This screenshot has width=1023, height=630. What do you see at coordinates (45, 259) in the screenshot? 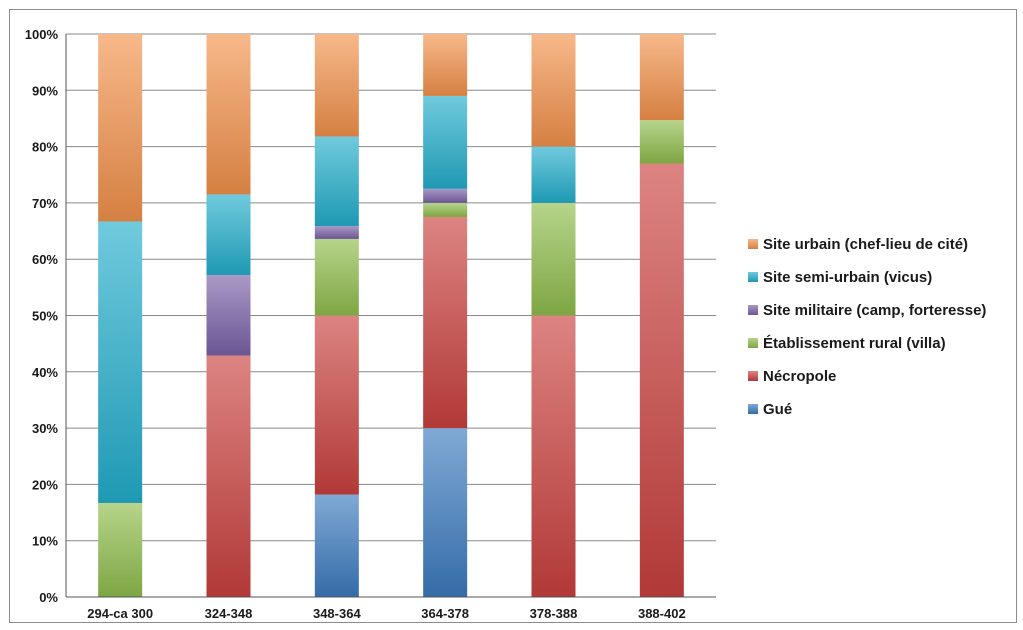
I see `y-tick-label: 60%` at bounding box center [45, 259].